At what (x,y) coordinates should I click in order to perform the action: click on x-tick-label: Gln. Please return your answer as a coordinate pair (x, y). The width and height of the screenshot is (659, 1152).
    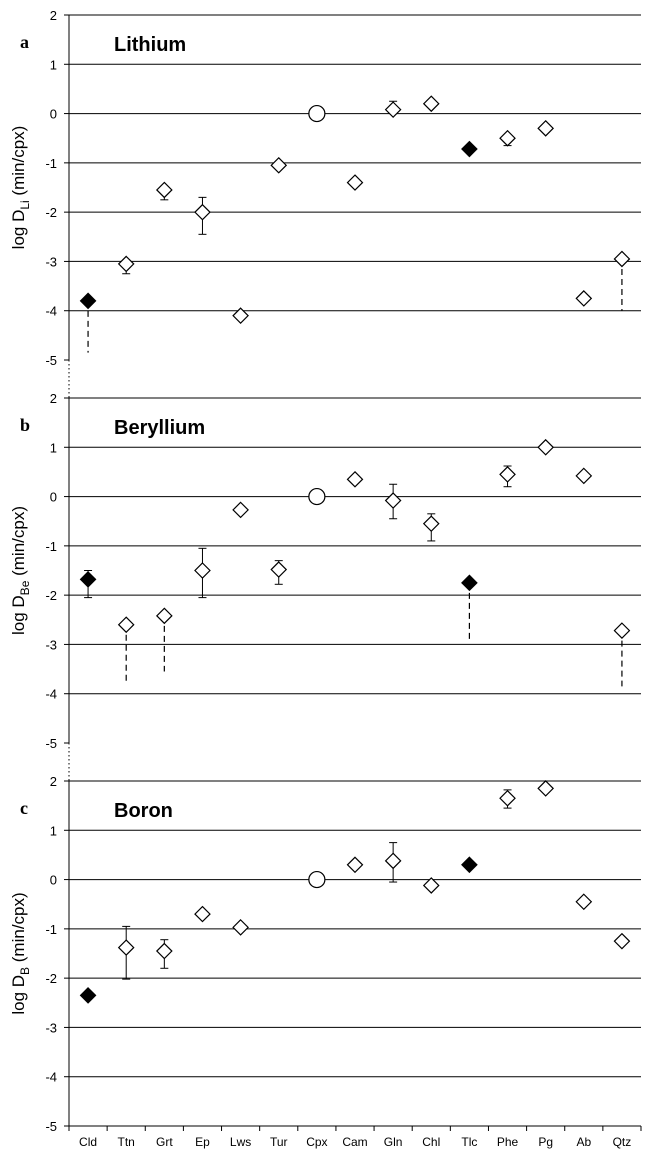
    Looking at the image, I should click on (393, 1142).